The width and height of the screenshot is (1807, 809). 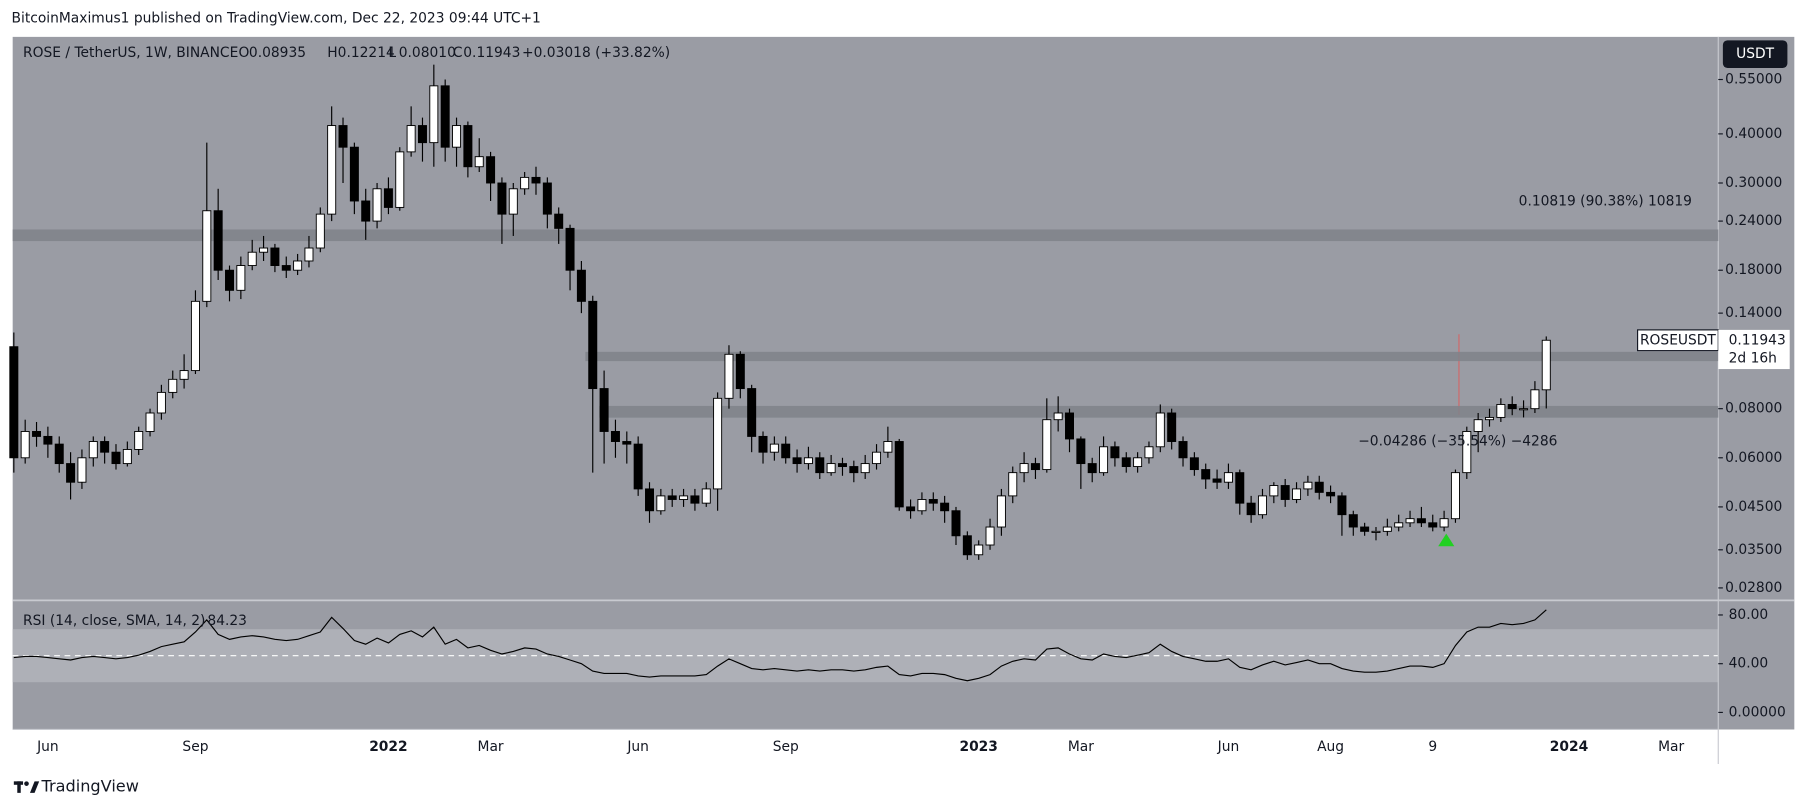 What do you see at coordinates (978, 747) in the screenshot?
I see `x-tick-label: 2023` at bounding box center [978, 747].